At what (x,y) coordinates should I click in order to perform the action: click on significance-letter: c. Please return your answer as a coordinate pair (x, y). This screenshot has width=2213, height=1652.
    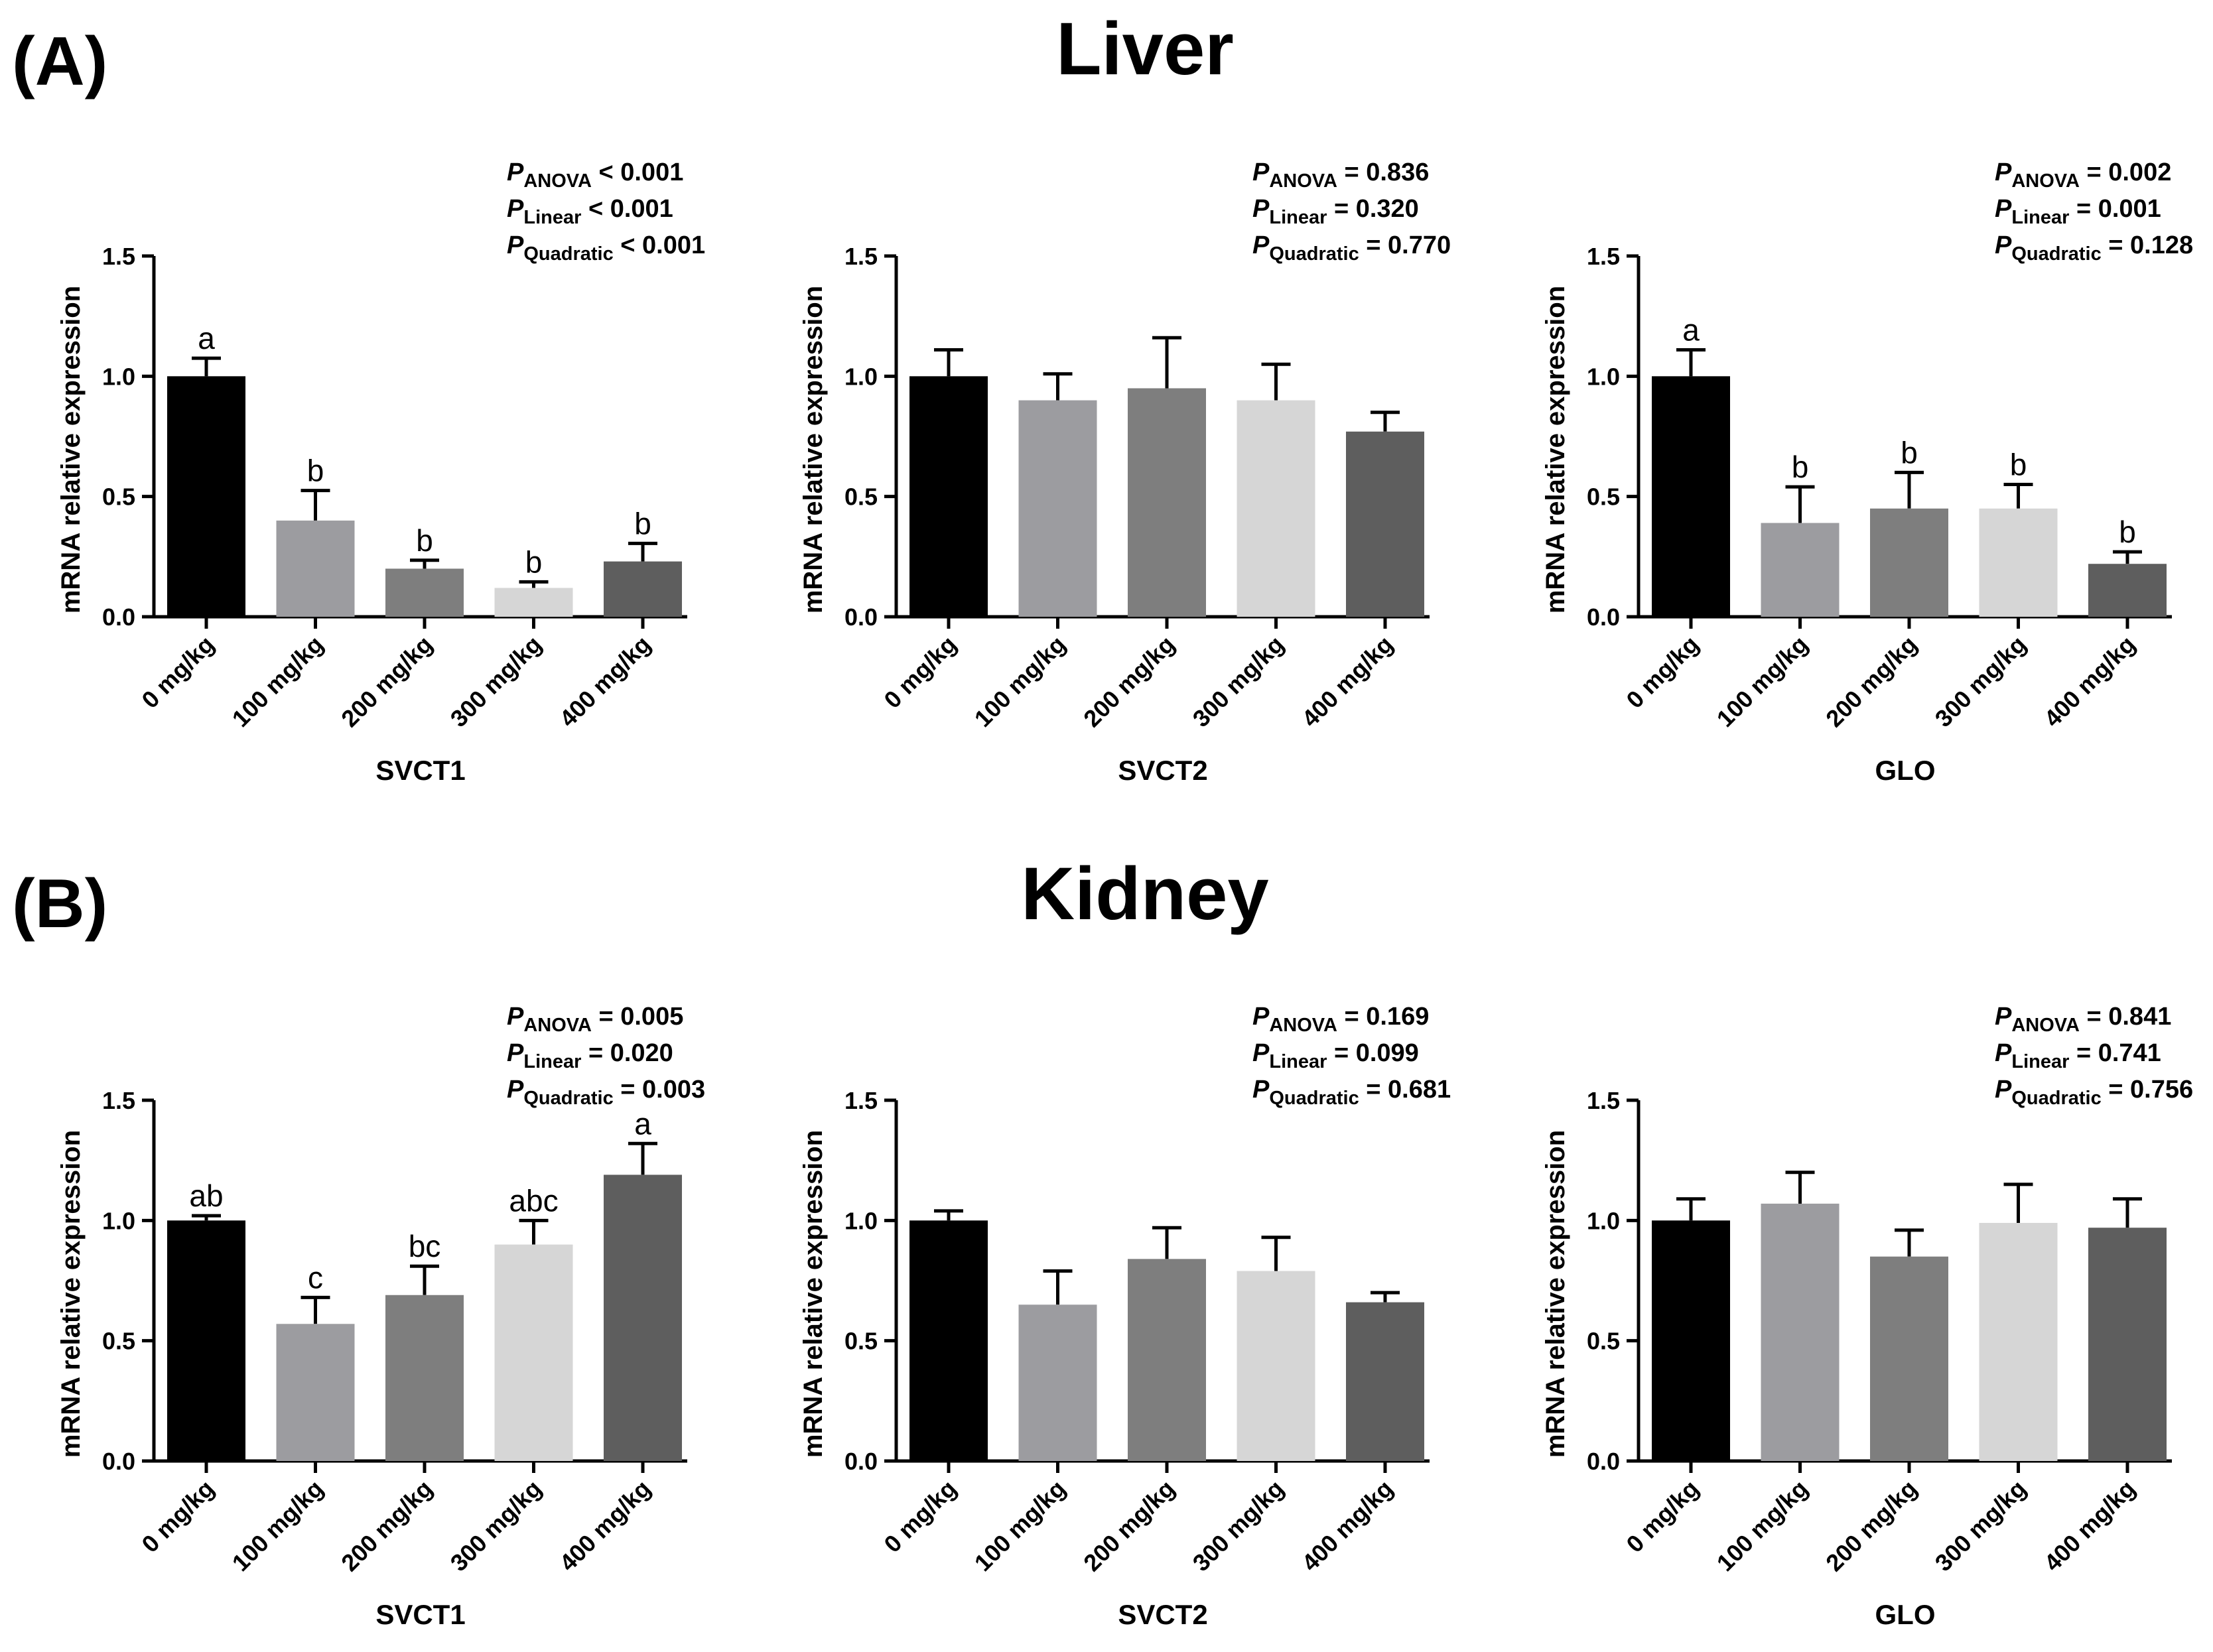
    Looking at the image, I should click on (315, 1277).